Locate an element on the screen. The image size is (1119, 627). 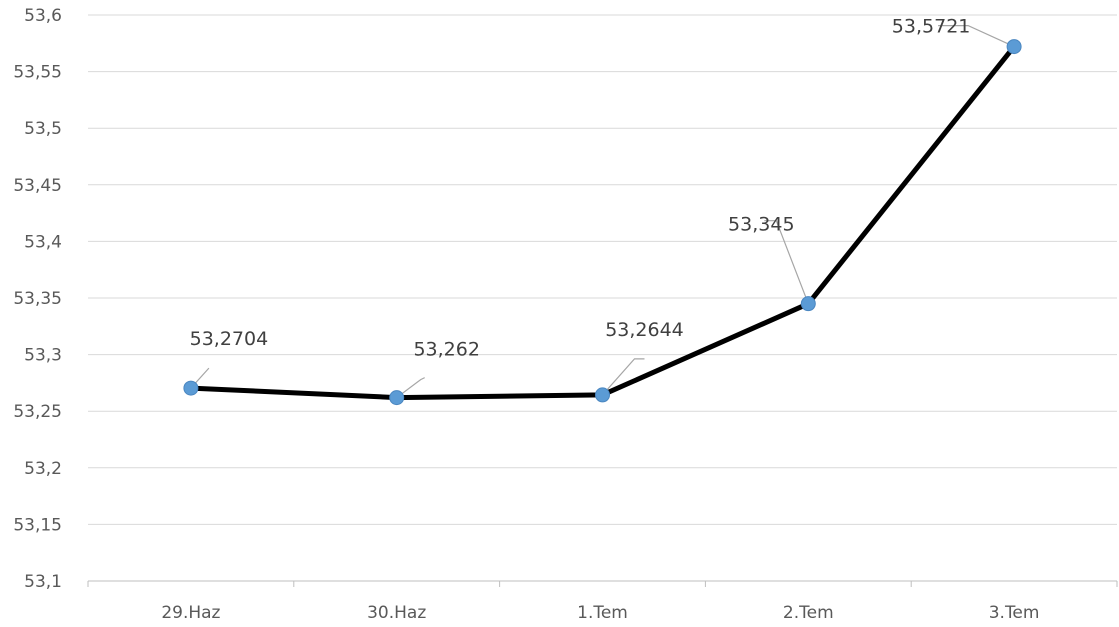
data-label: 53,262 is located at coordinates (446, 350).